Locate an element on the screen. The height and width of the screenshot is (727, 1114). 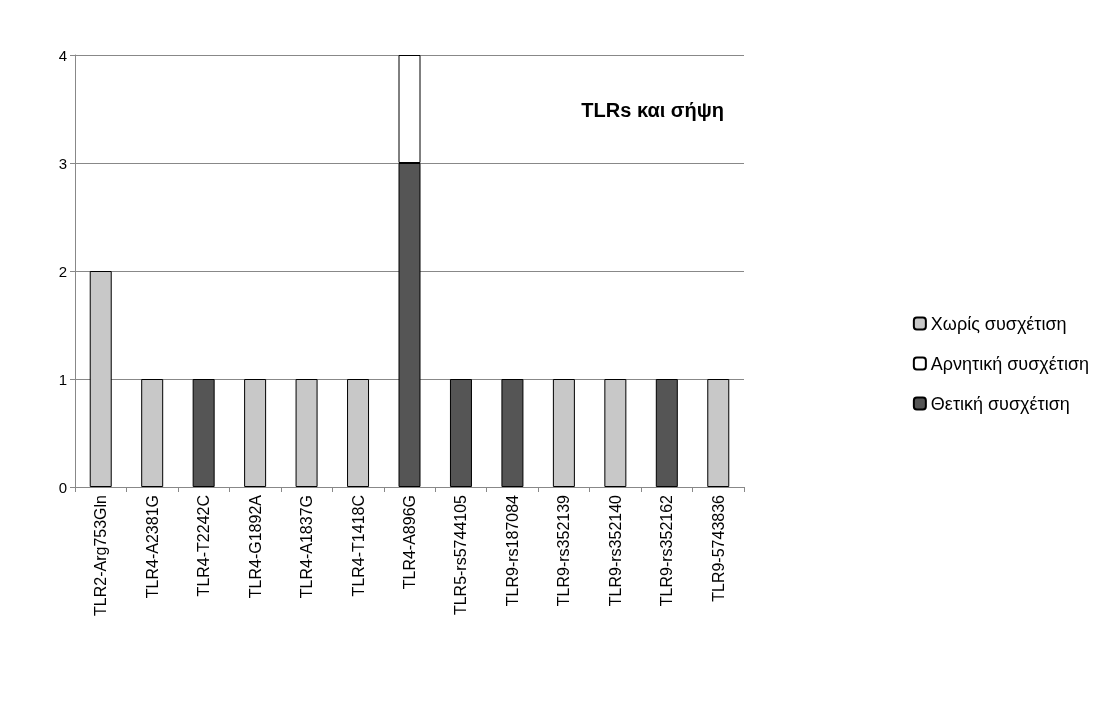
x-tick-label: TLR2-Arg753Gln is located at coordinates (101, 555).